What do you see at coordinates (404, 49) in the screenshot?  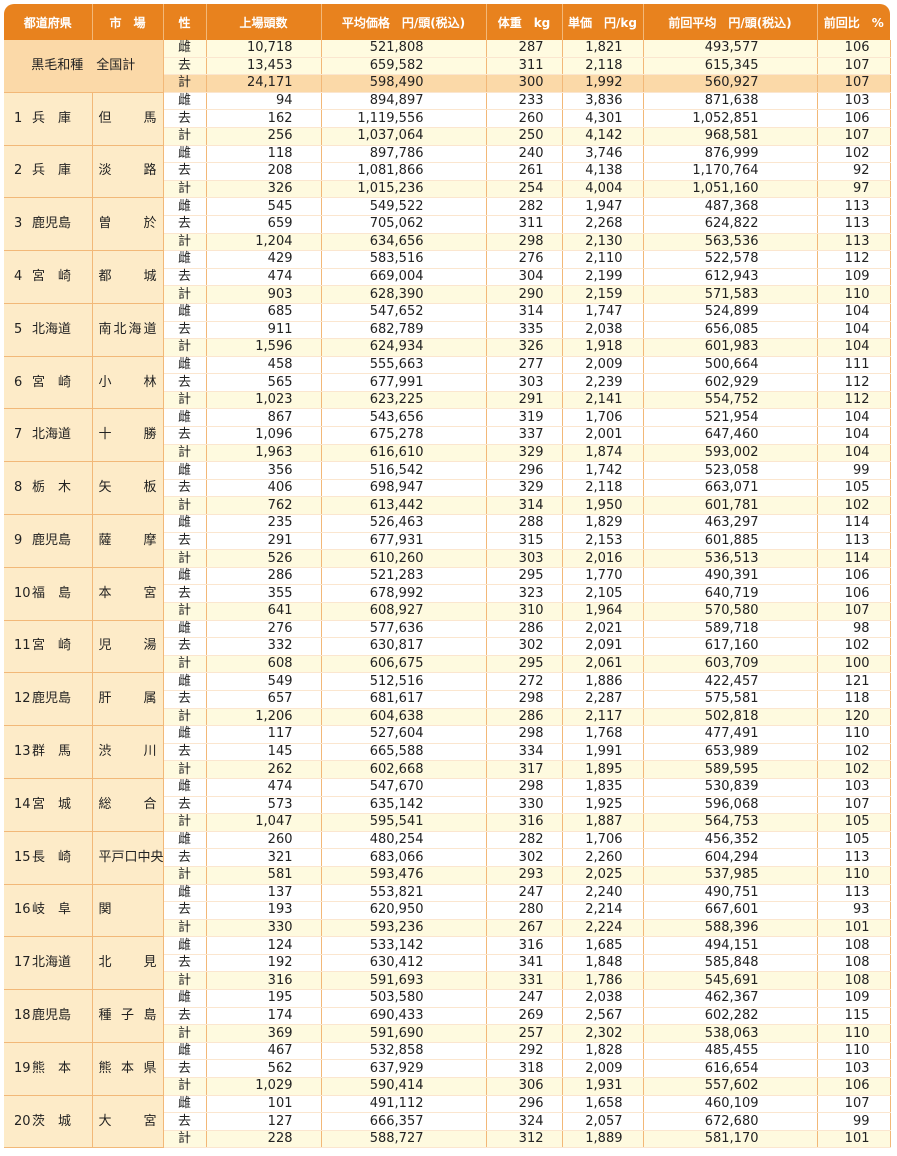 I see `avg-price-cell: 521,808` at bounding box center [404, 49].